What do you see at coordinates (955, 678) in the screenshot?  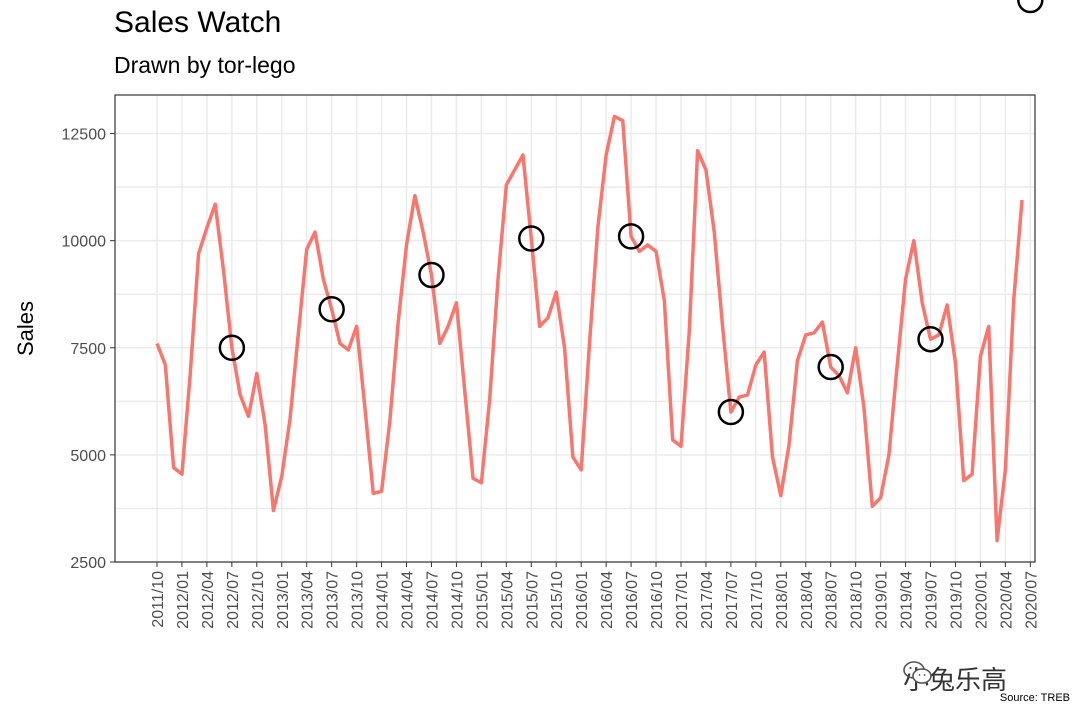 I see `watermark: 小兔乐高` at bounding box center [955, 678].